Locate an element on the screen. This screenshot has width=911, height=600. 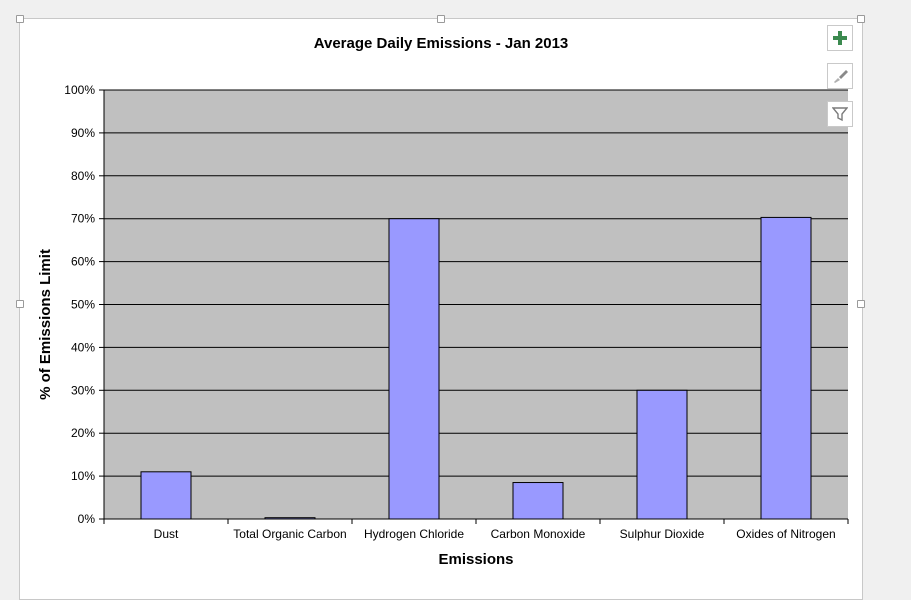
chart-styles-button is located at coordinates (840, 76).